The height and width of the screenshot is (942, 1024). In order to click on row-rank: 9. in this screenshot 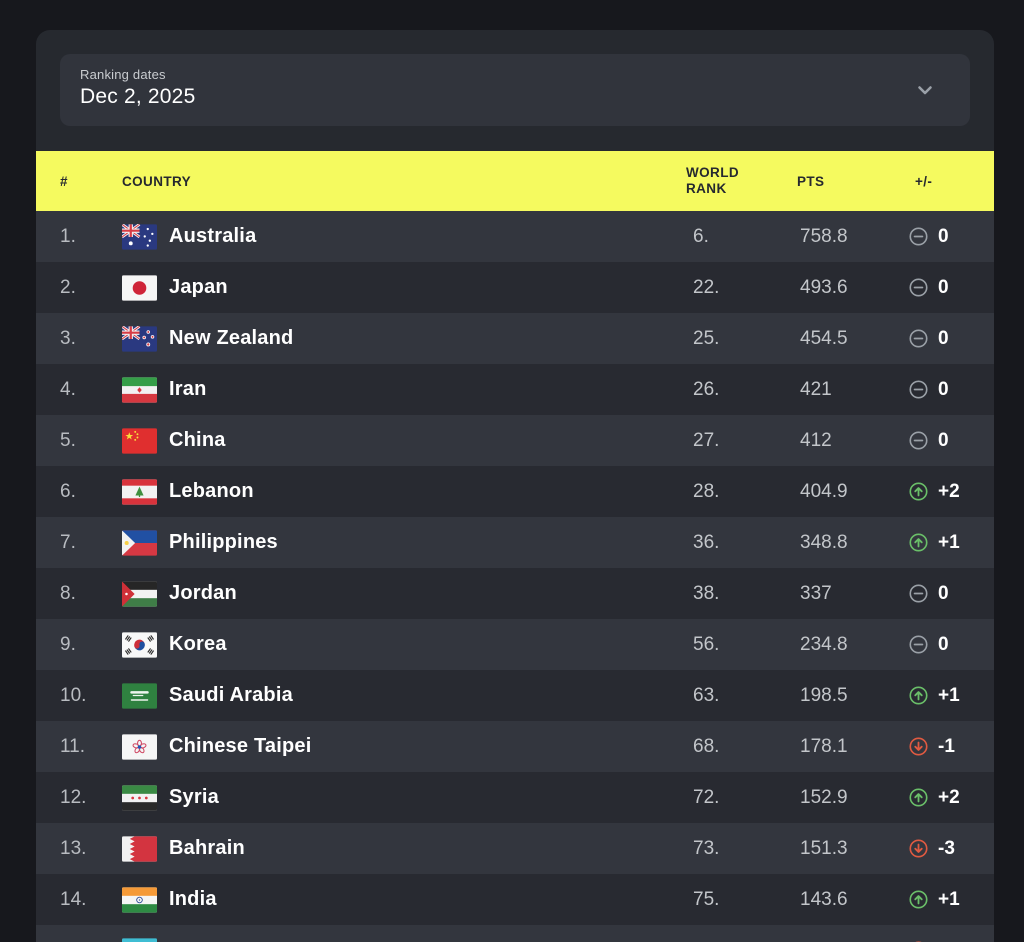, I will do `click(68, 644)`.